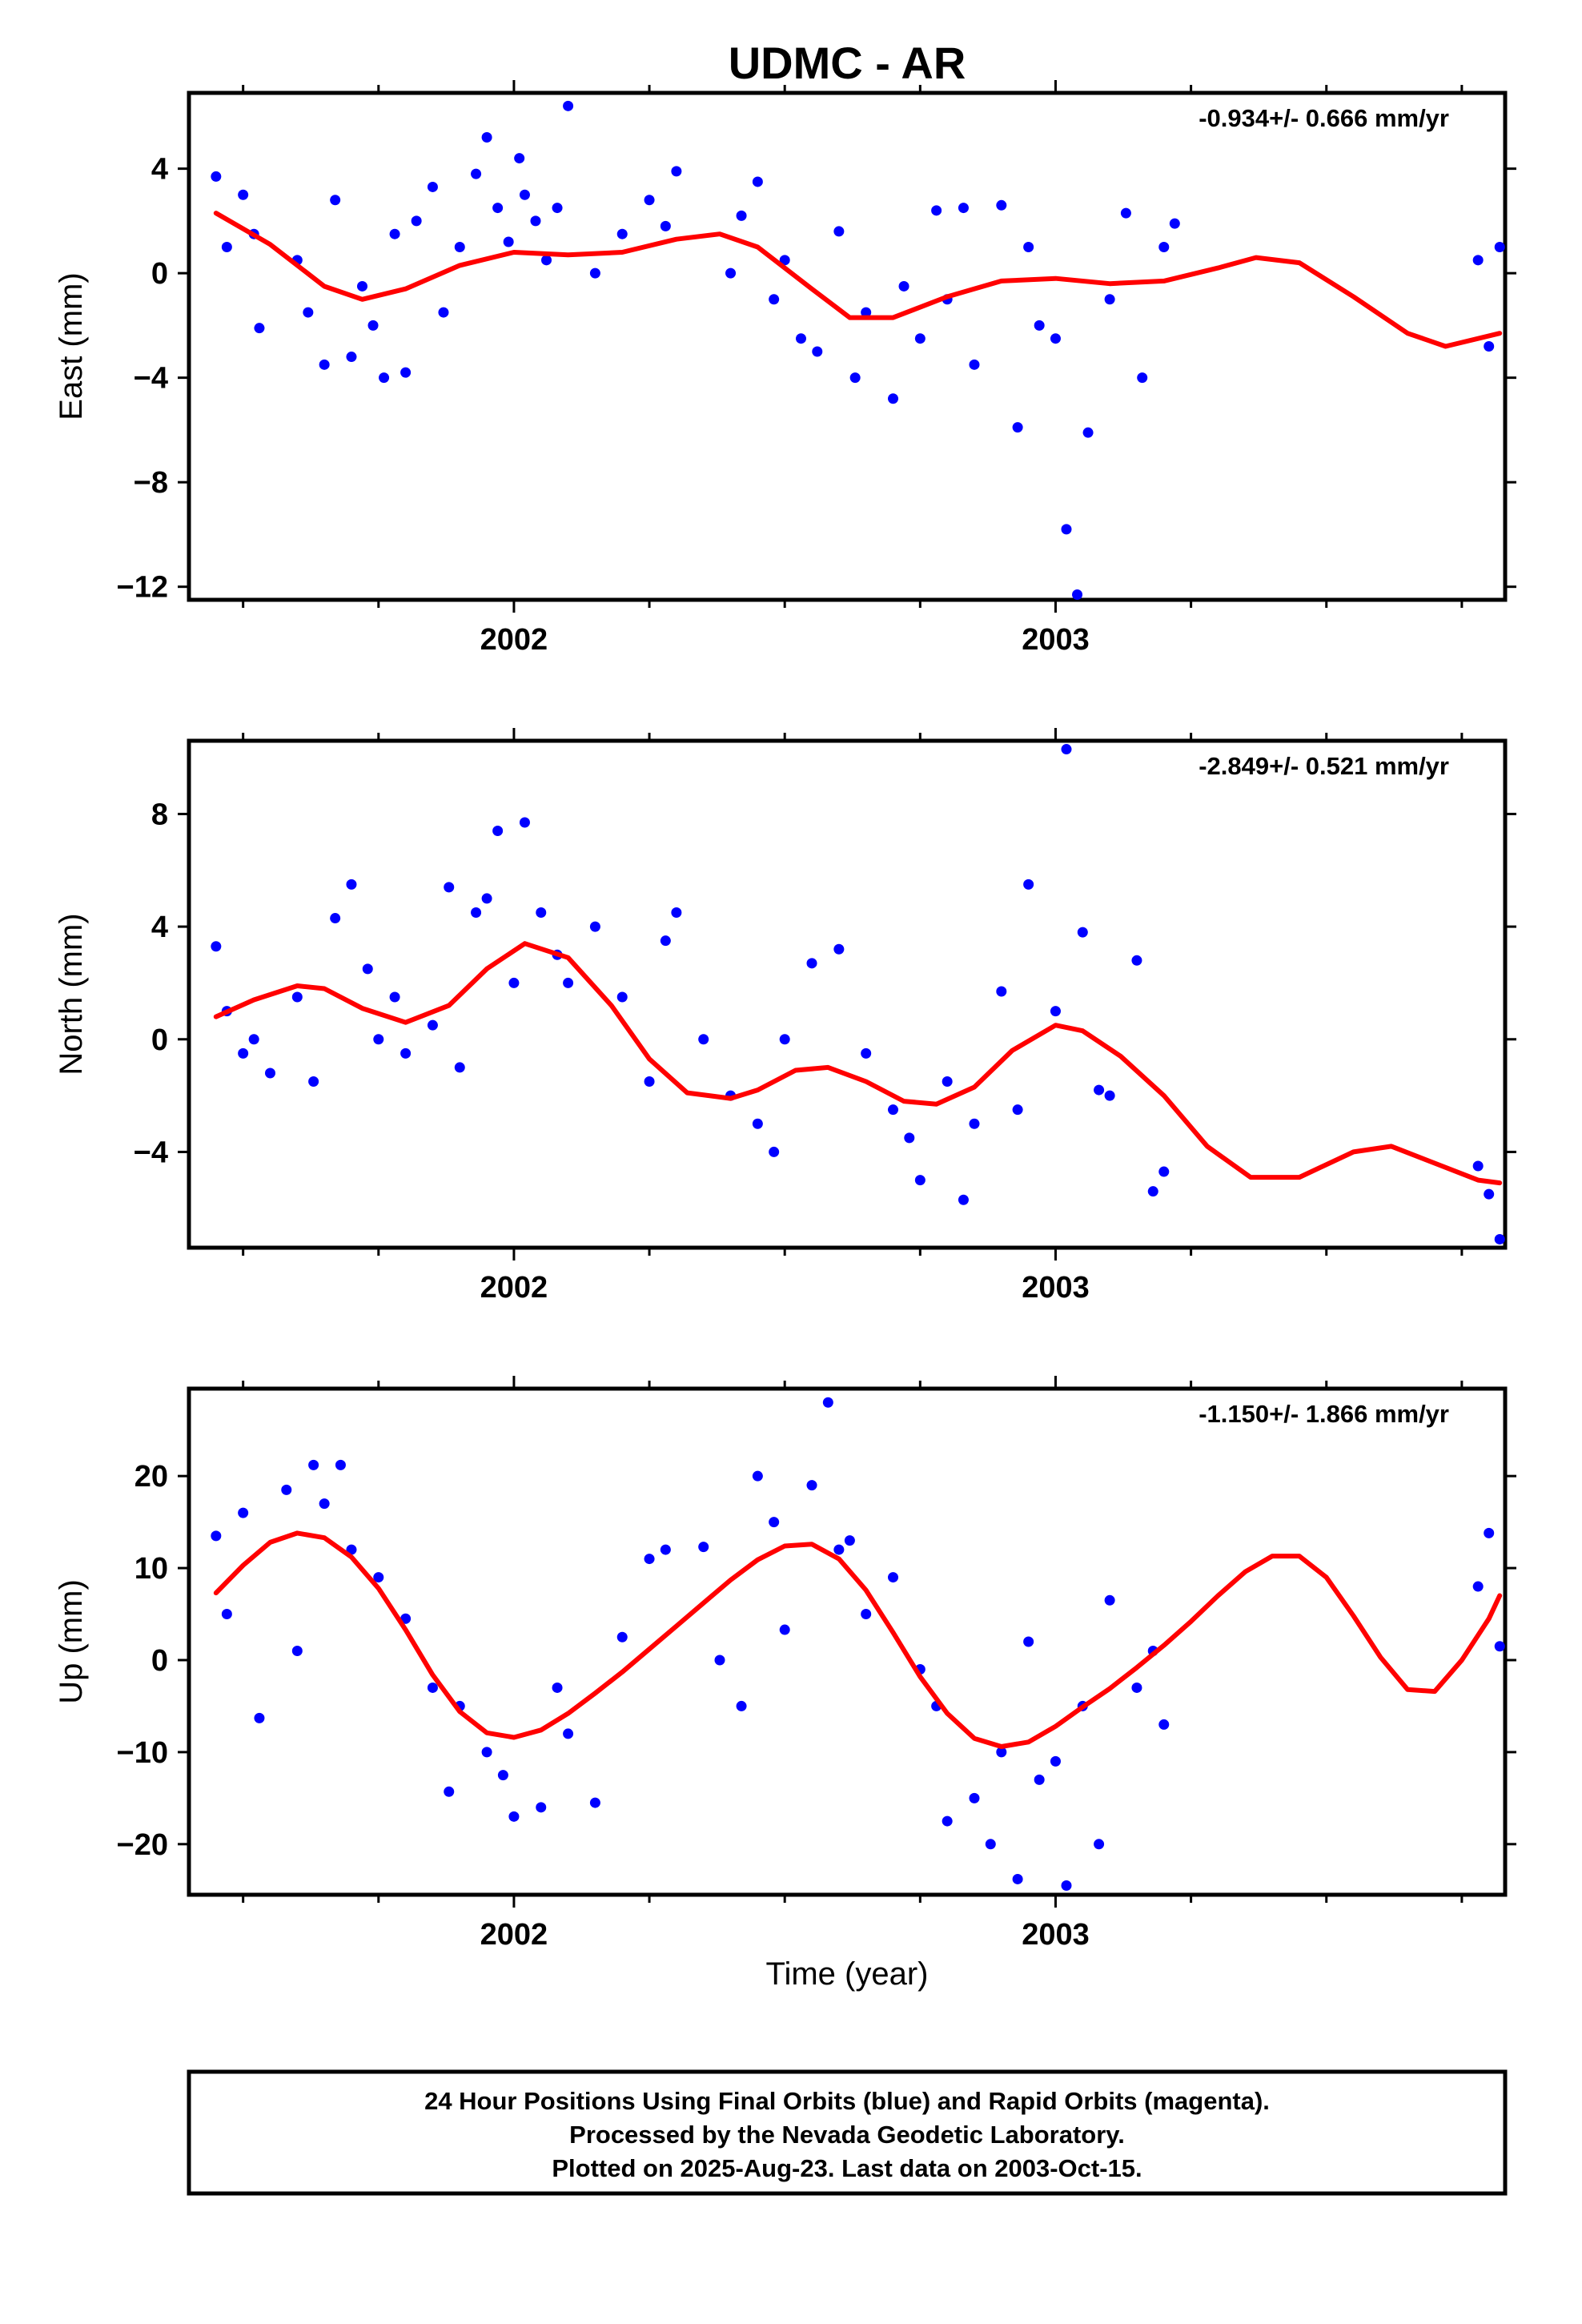 This screenshot has width=1582, height=2324. Describe the element at coordinates (1324, 1414) in the screenshot. I see `up-rate-label: -1.150+/- 1.866 mm/yr` at that location.